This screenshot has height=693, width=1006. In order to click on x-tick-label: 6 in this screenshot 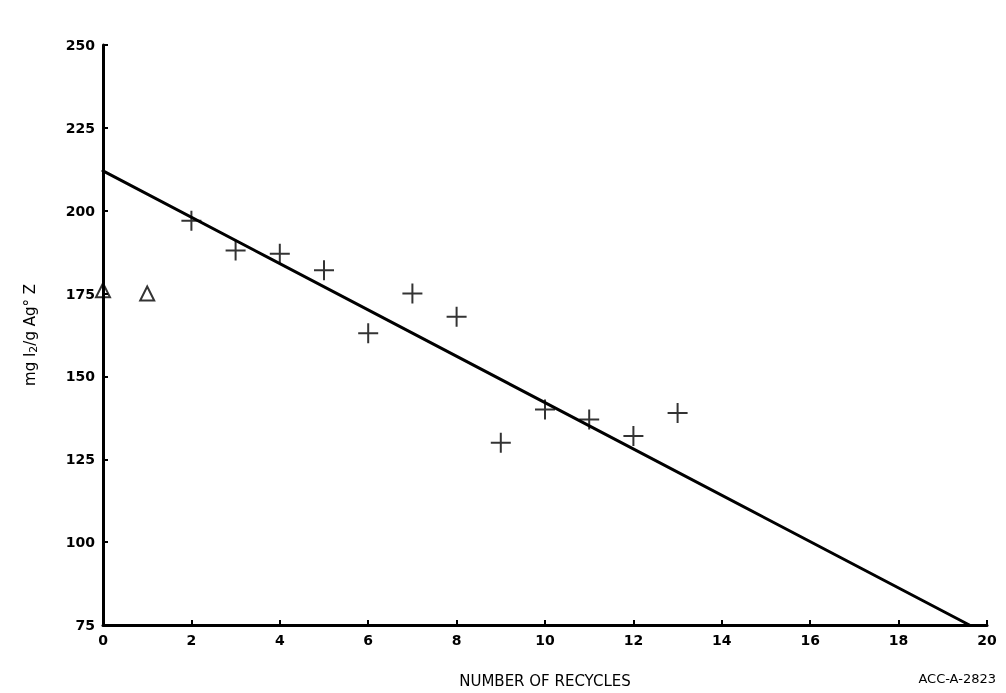, I will do `click(368, 640)`.